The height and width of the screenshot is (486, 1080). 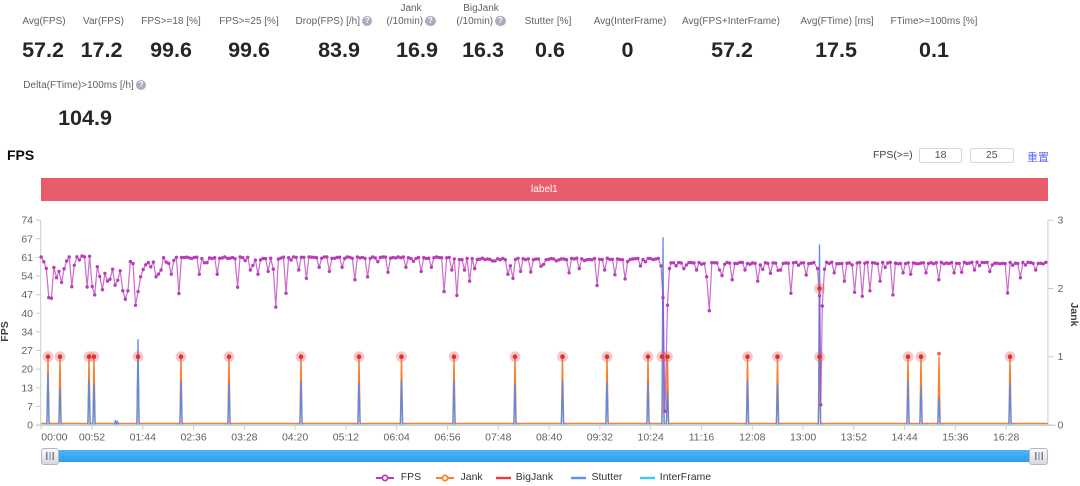 I want to click on svg-text: 34, so click(x=27, y=332).